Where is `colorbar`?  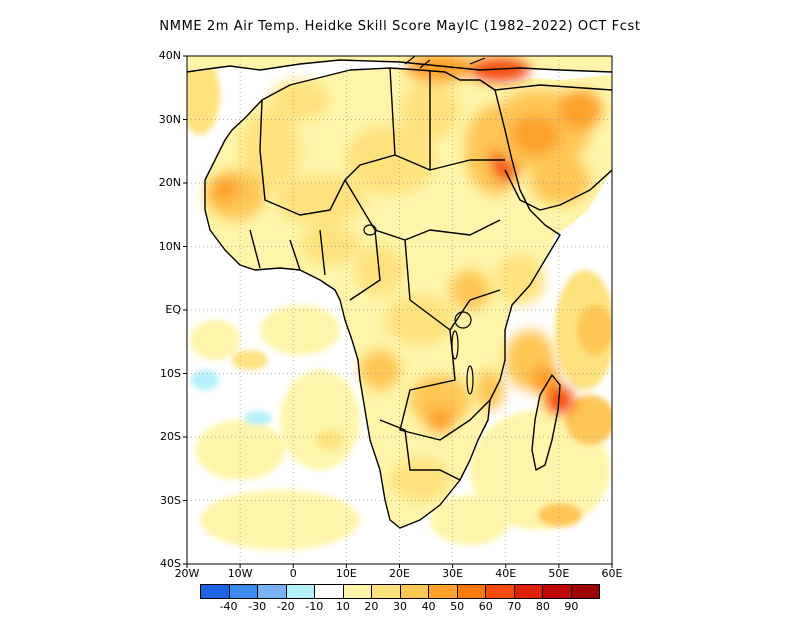
colorbar is located at coordinates (400, 591).